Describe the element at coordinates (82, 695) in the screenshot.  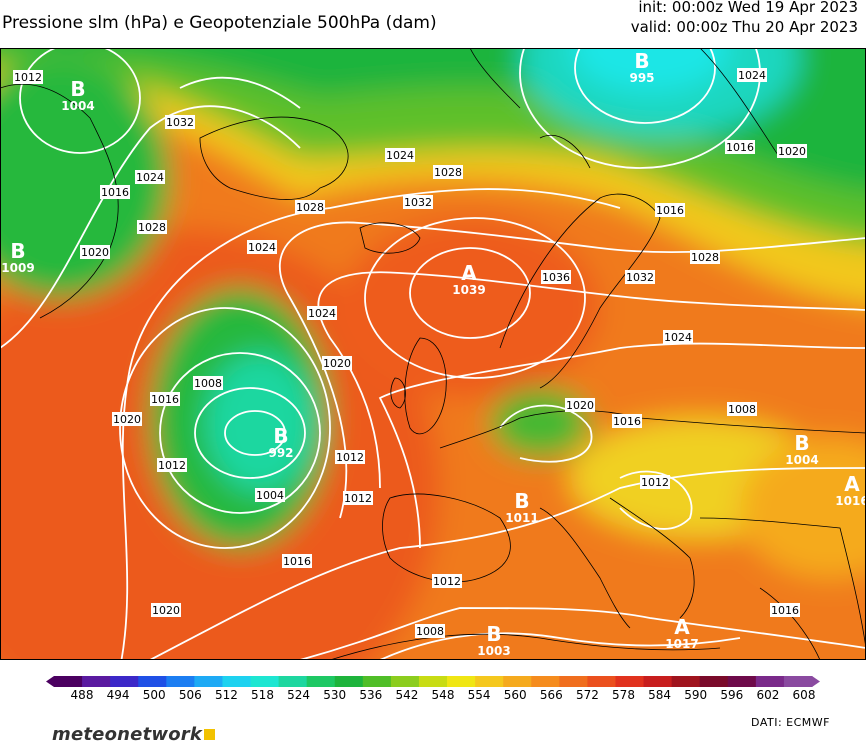
I see `colorbar-tick-label: 488` at that location.